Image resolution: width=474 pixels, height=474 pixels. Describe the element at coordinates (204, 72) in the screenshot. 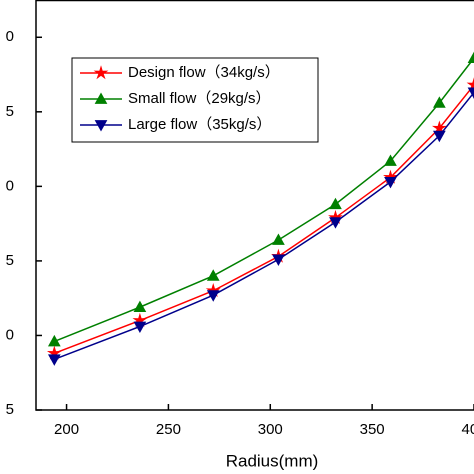

I see `legend-label: Design flow（34kg/s）` at that location.